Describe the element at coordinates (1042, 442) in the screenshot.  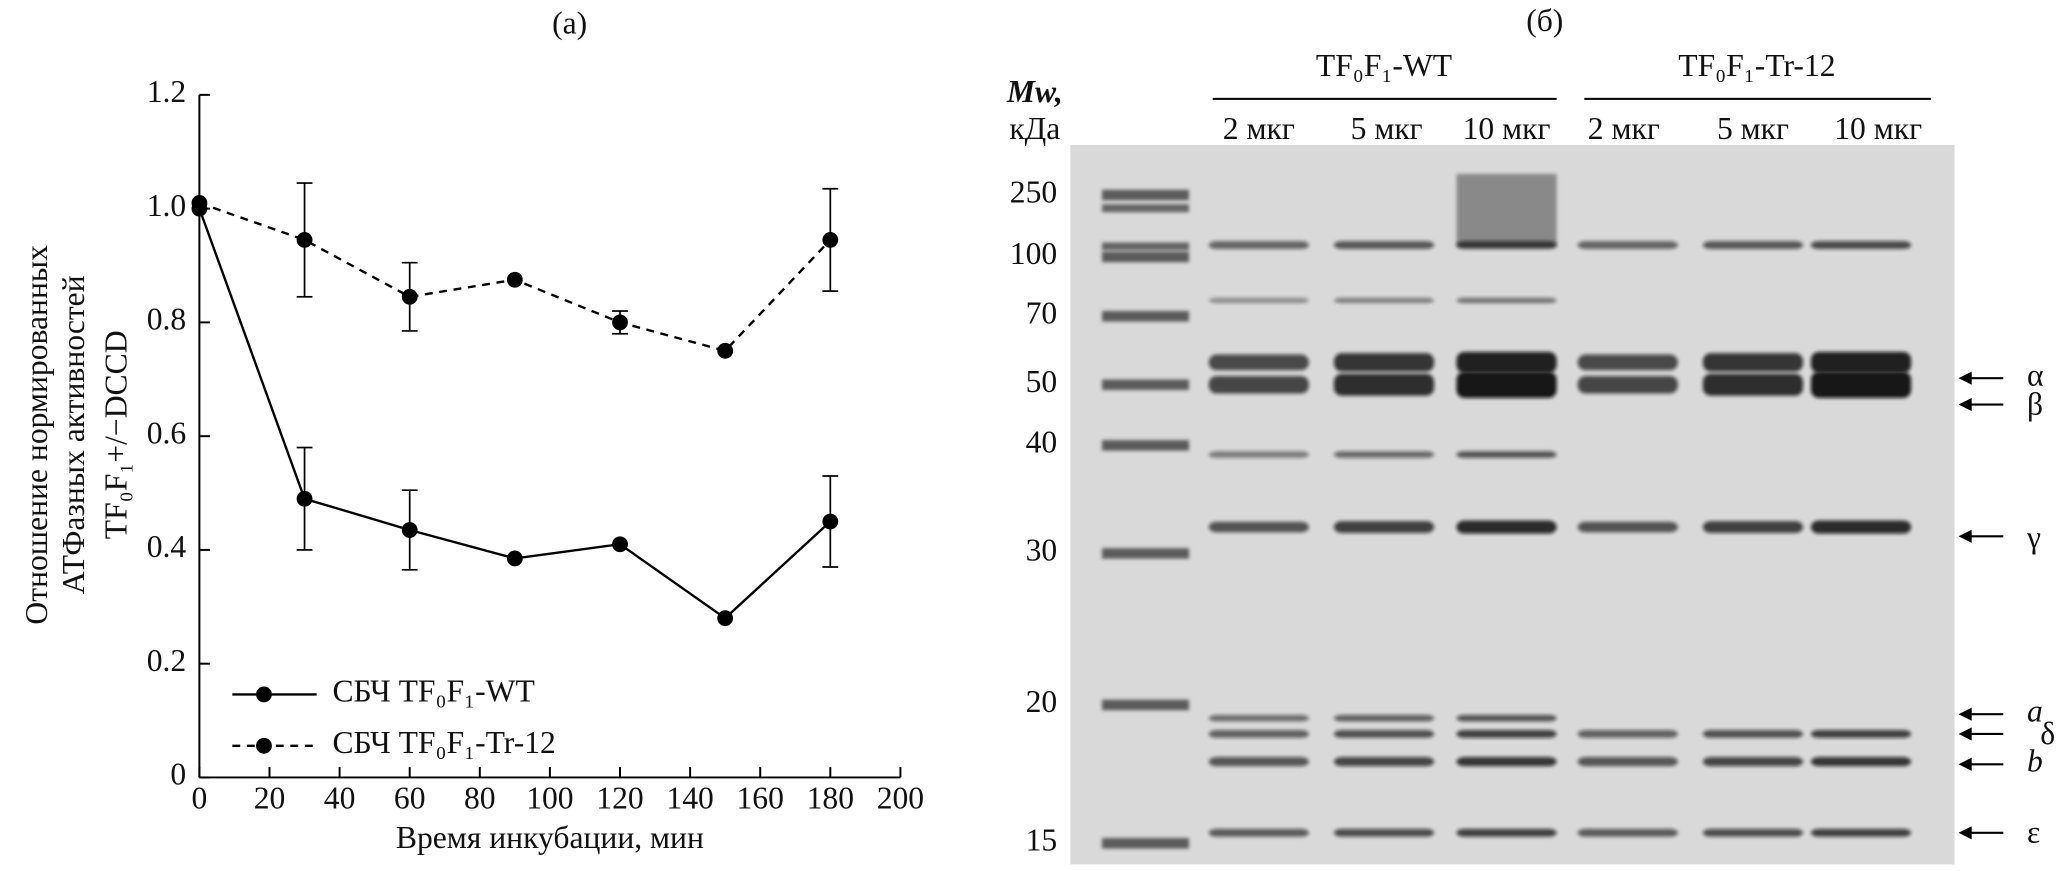
I see `marker-label: 40` at that location.